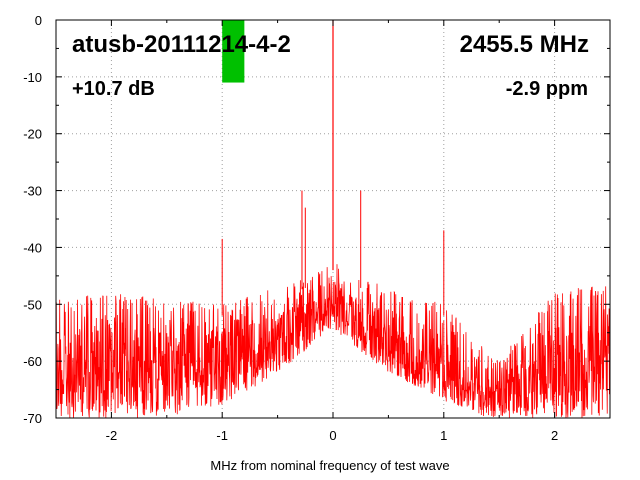 The image size is (640, 480). I want to click on level-bar, so click(233, 51).